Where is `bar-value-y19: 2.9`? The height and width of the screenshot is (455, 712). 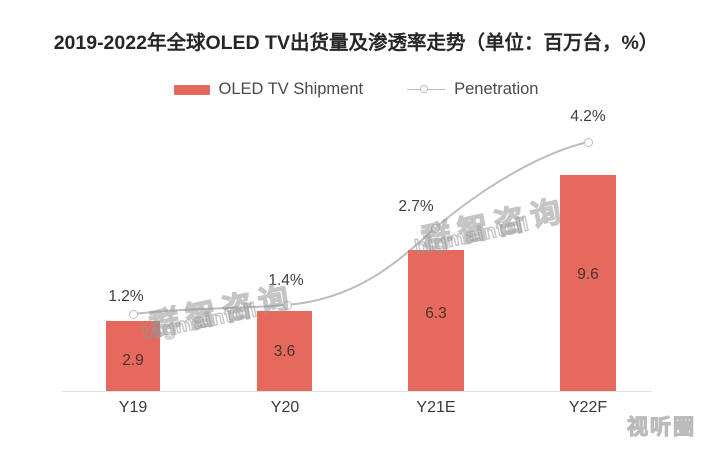 bar-value-y19: 2.9 is located at coordinates (133, 360).